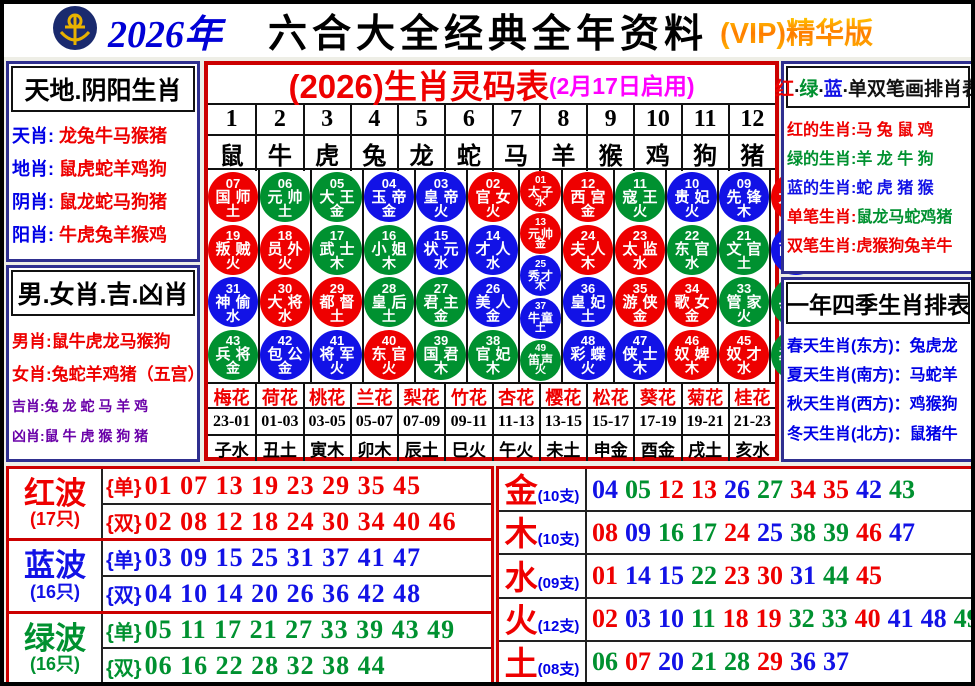 The height and width of the screenshot is (686, 975). What do you see at coordinates (703, 619) in the screenshot?
I see `element-number: 11` at bounding box center [703, 619].